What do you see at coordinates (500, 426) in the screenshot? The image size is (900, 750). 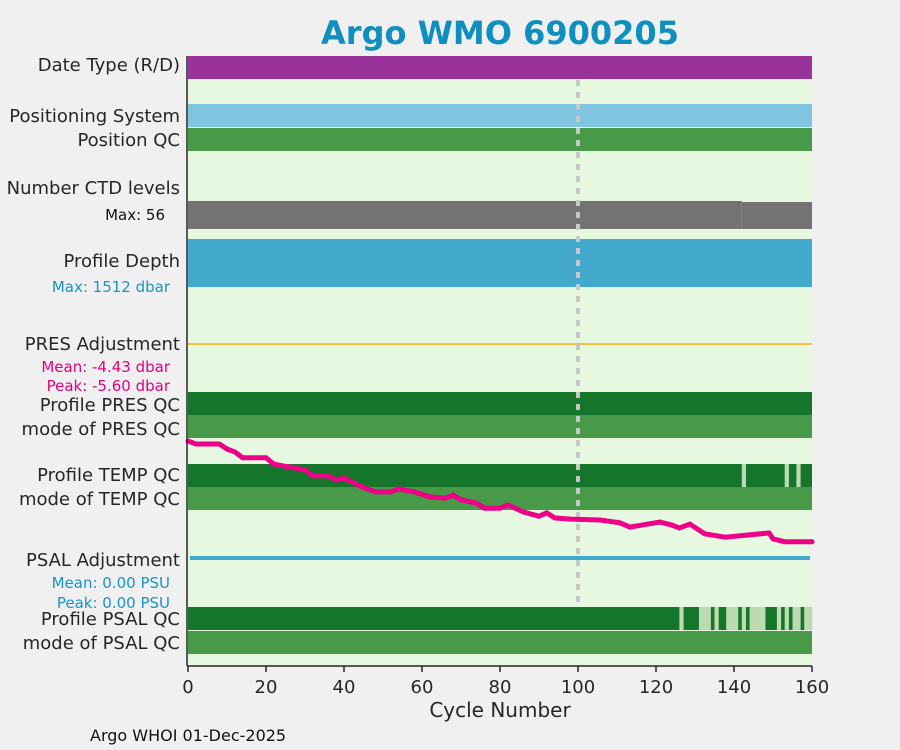 I see `bar-mode-pres-qc` at bounding box center [500, 426].